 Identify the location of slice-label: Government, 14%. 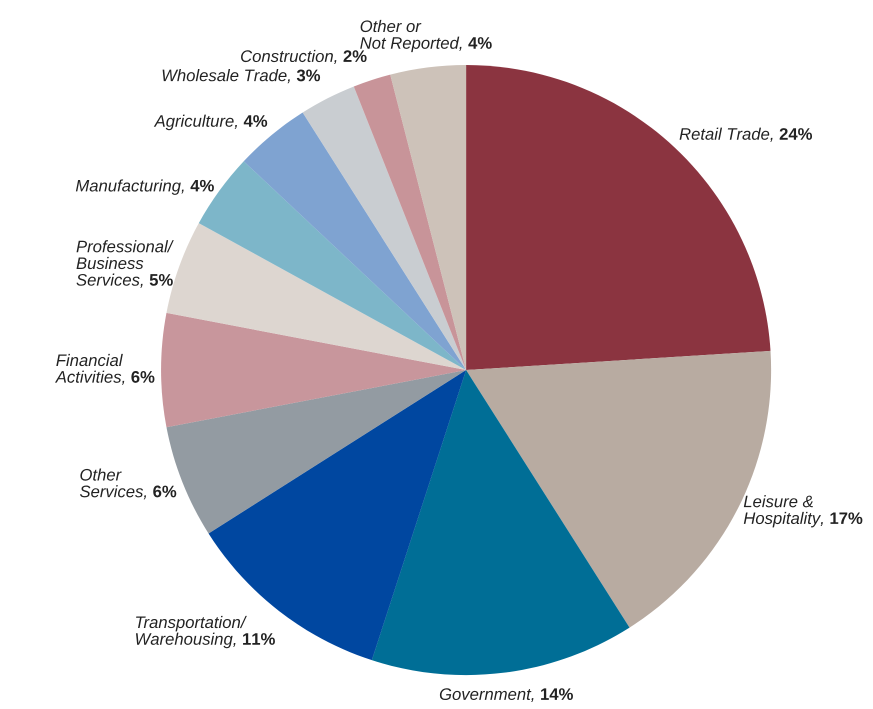
(506, 695).